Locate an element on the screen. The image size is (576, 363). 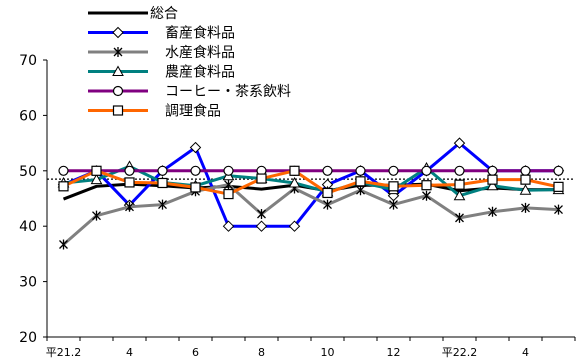
y-tick-label: 30 is located at coordinates (28, 283).